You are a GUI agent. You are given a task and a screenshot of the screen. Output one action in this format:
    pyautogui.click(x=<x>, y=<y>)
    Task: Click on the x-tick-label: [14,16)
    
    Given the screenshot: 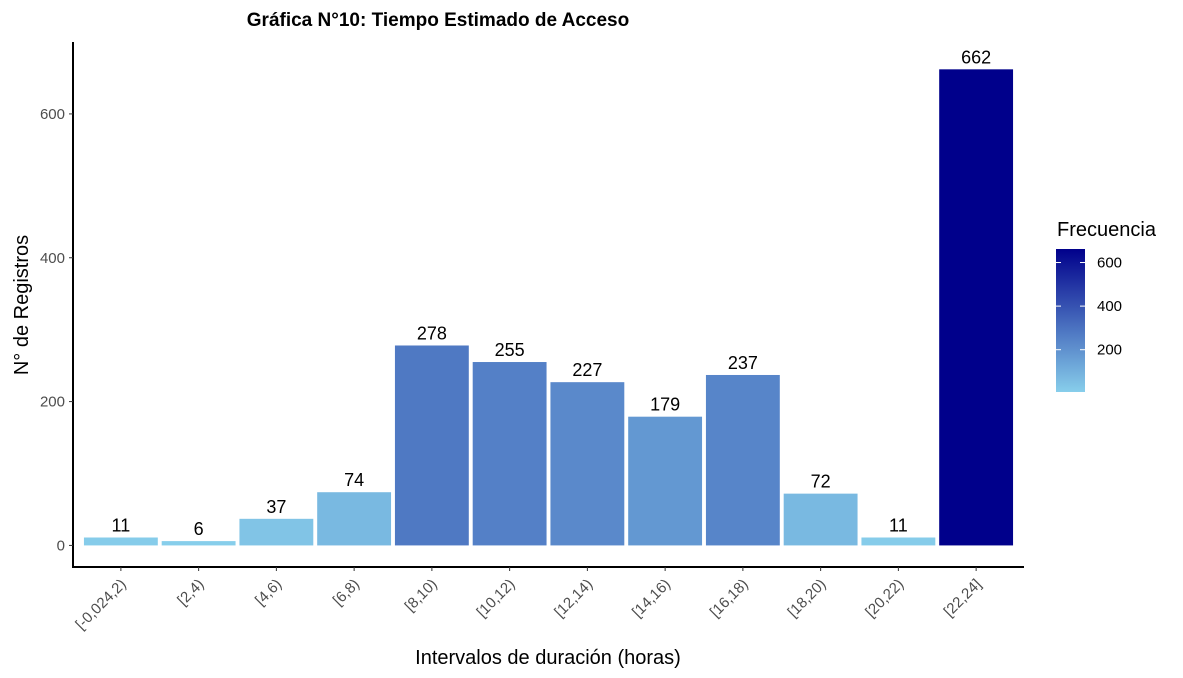 What is the action you would take?
    pyautogui.click(x=651, y=598)
    